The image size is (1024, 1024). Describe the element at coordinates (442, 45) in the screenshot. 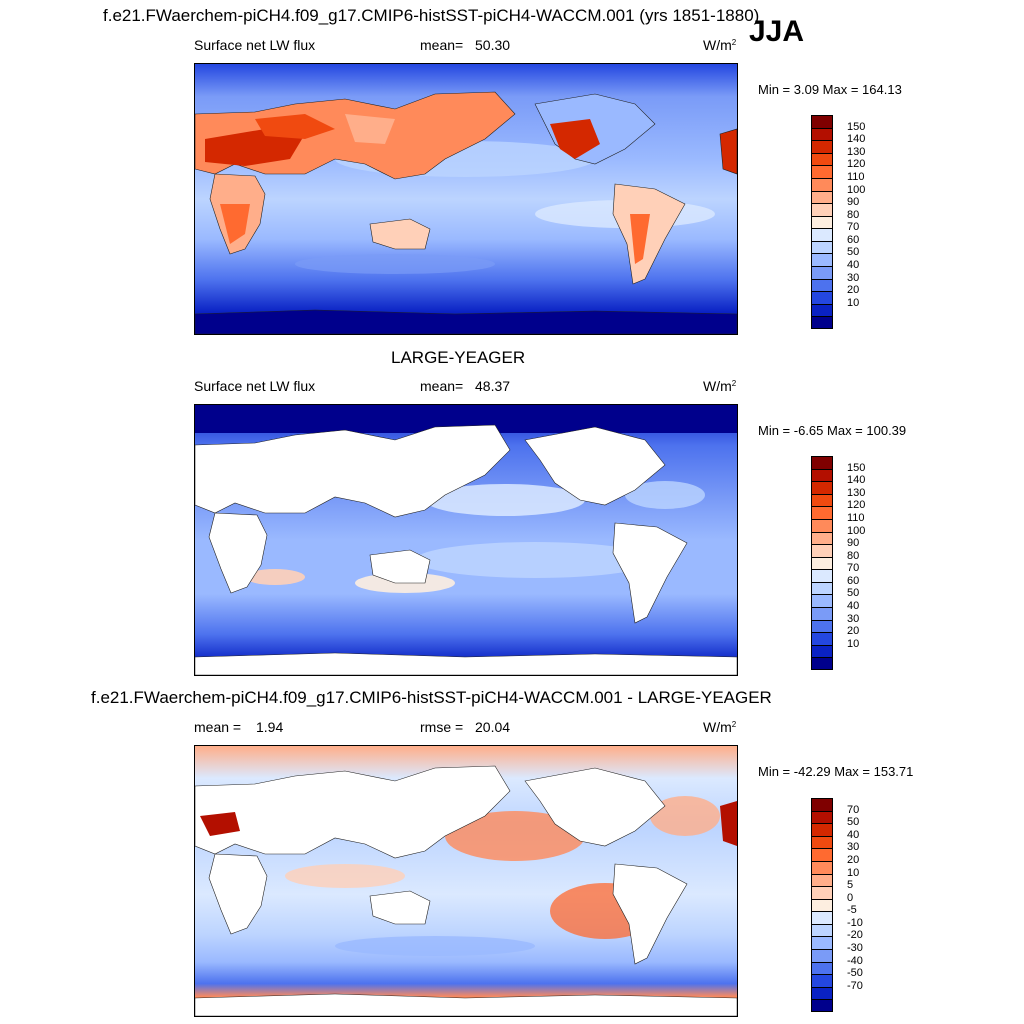

I see `panel1-mean-label: mean=` at that location.